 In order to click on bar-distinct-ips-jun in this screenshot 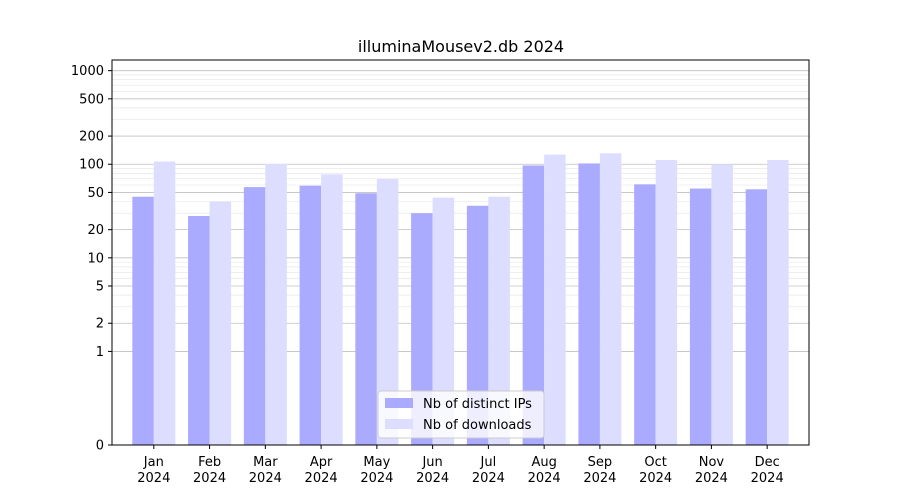, I will do `click(422, 329)`.